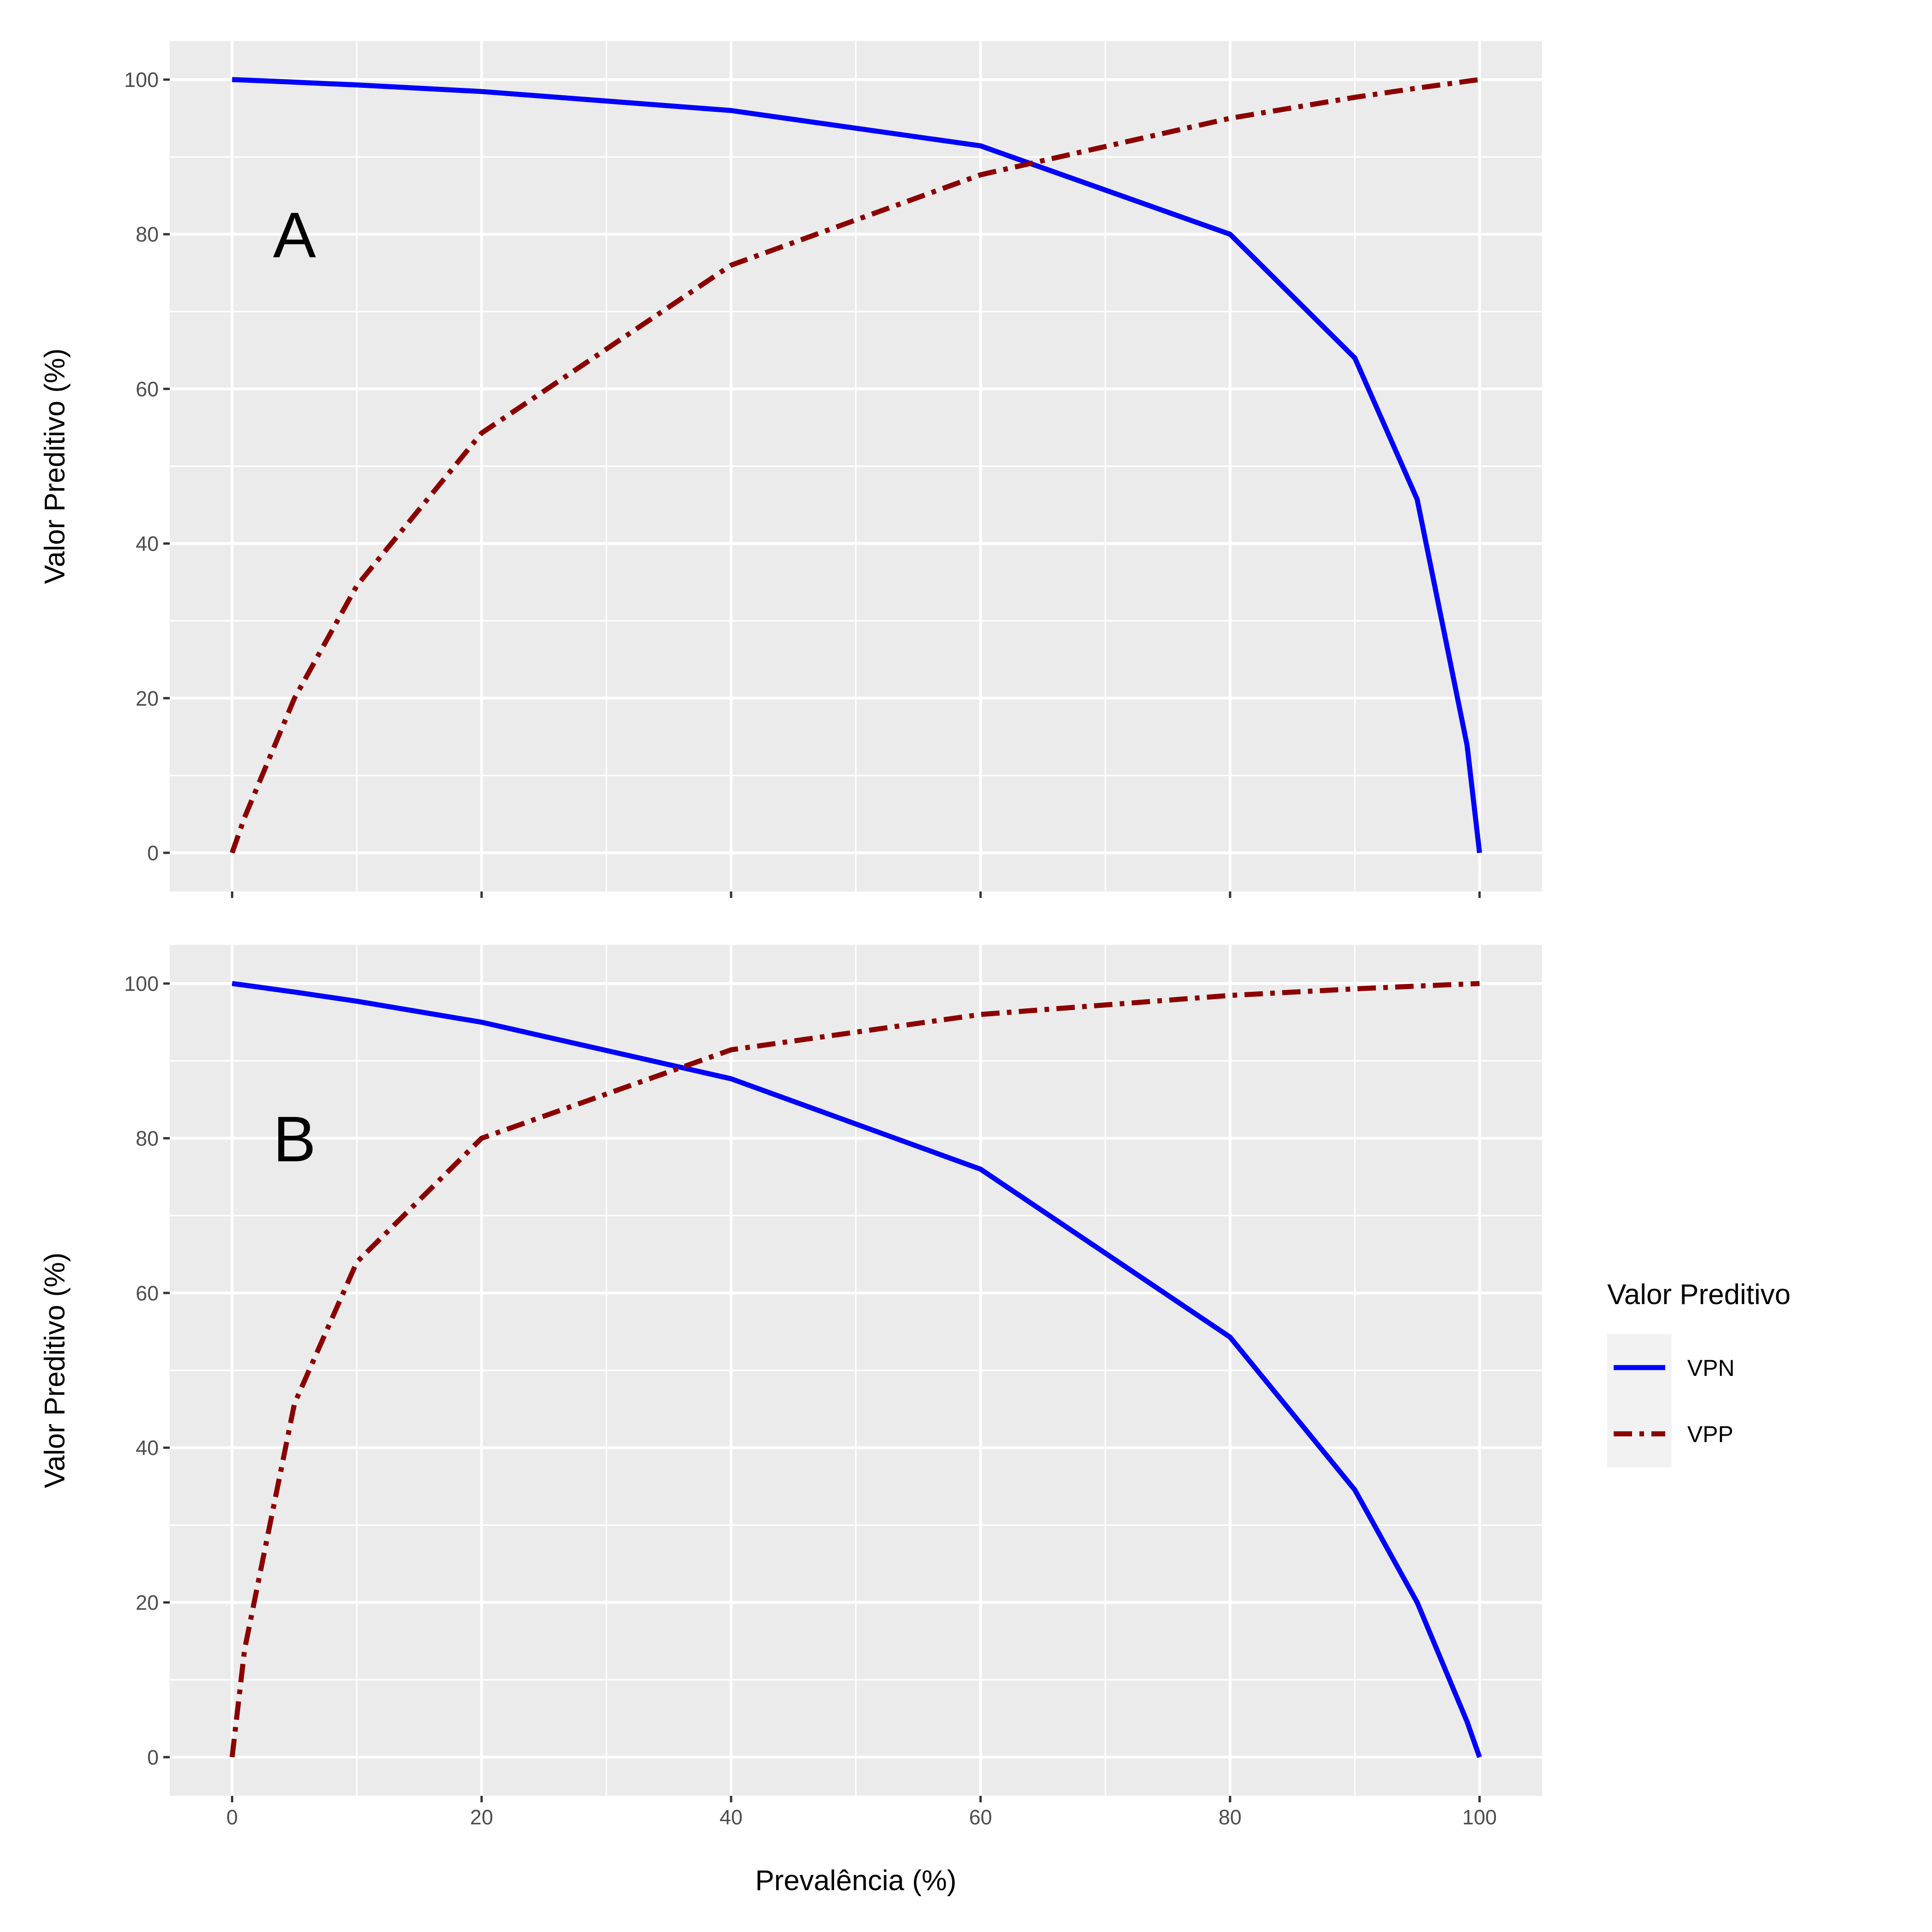  Describe the element at coordinates (1699, 1295) in the screenshot. I see `legend-title: Valor Preditivo` at that location.